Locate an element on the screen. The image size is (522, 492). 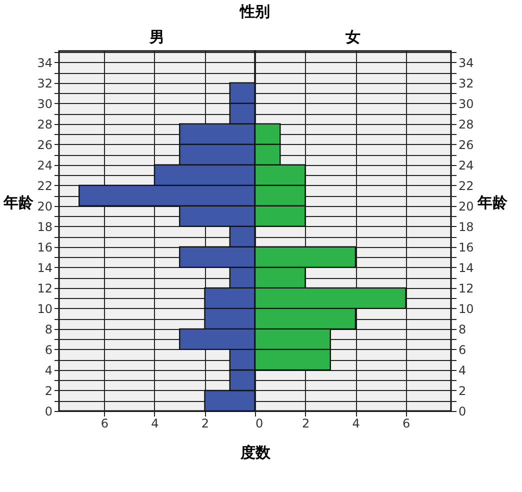
x-tick-label: 0 is located at coordinates (260, 423).